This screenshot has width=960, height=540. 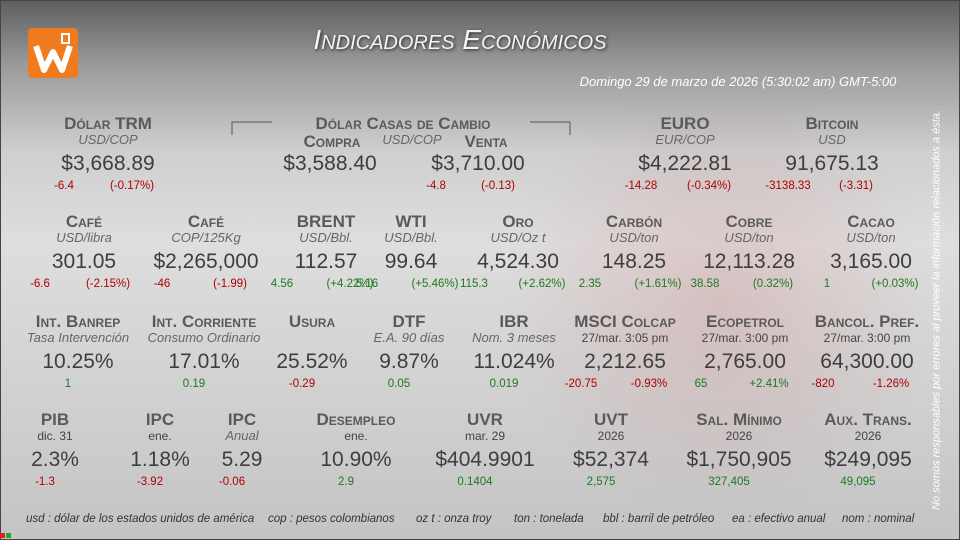 I want to click on unit: Tasa Intervención, so click(x=78, y=337).